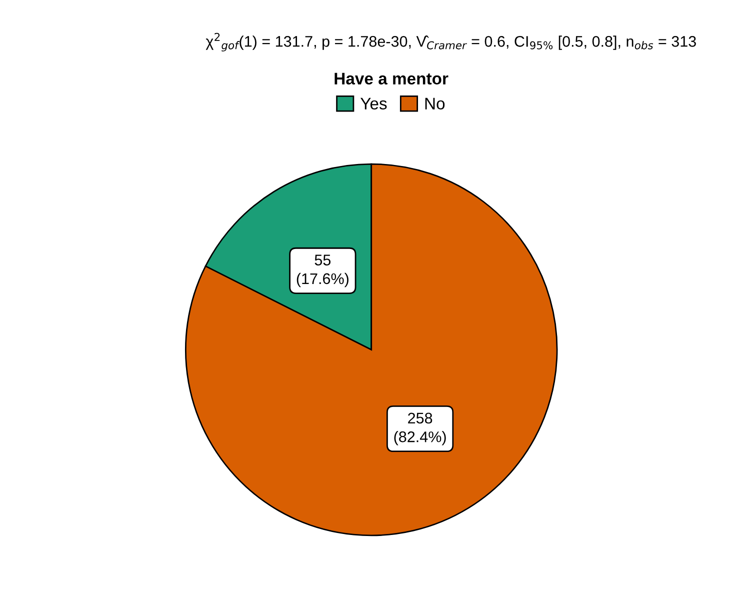  Describe the element at coordinates (451, 42) in the screenshot. I see `text: χ$^{2}$$_{gof}$(1) = 131.7, p = 1.78e-30, V̂$_{Cramer}$ = 0.6, CI$_{95%}$ [0.5, 0.8], n$_{obs}$ = 313` at that location.